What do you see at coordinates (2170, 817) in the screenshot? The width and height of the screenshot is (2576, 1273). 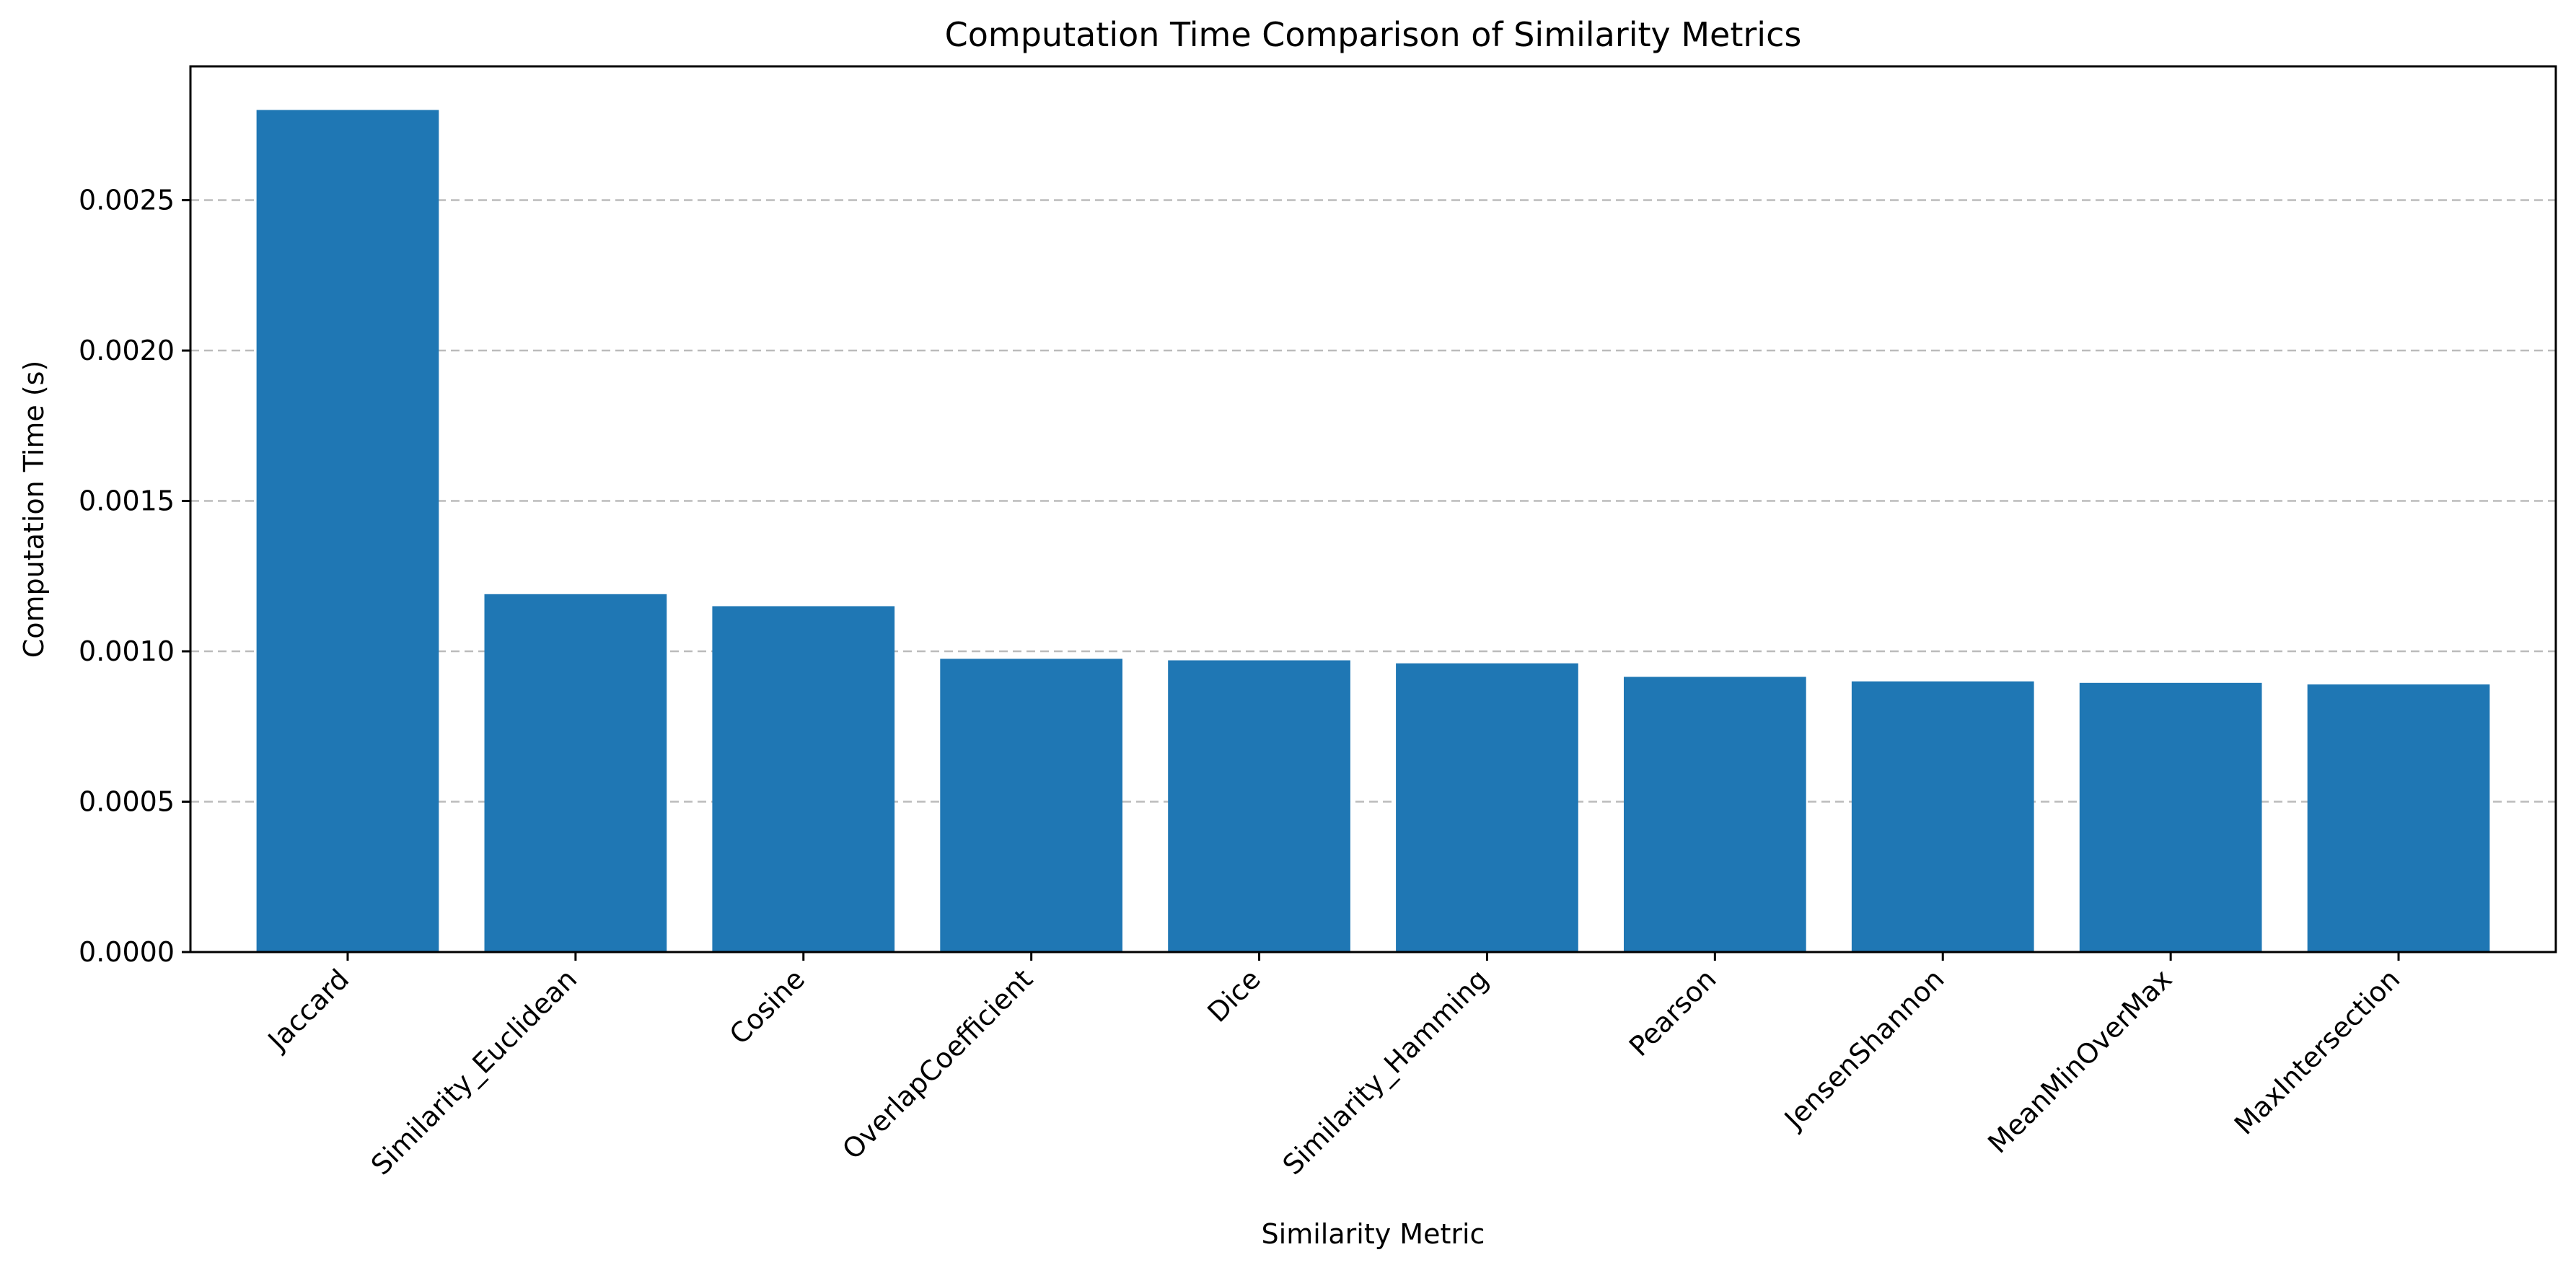 I see `bar-meanminovermax` at bounding box center [2170, 817].